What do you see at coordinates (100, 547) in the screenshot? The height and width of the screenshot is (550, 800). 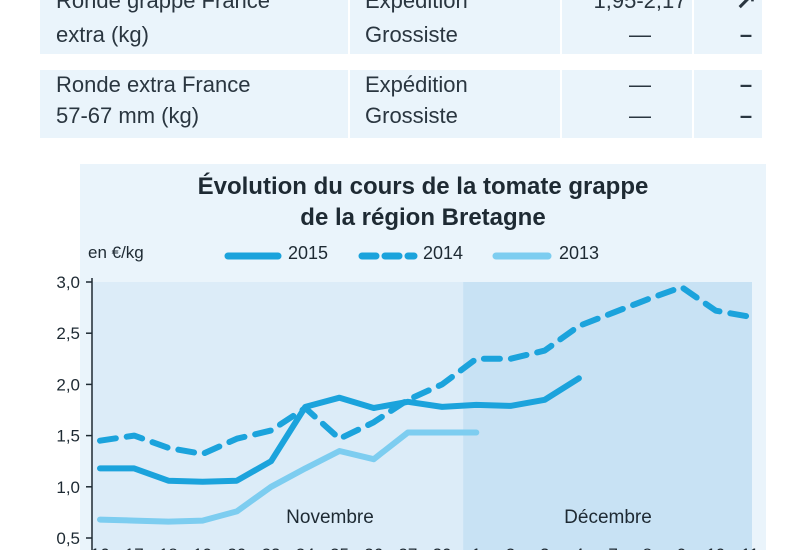 I see `x-tick-label: 16` at bounding box center [100, 547].